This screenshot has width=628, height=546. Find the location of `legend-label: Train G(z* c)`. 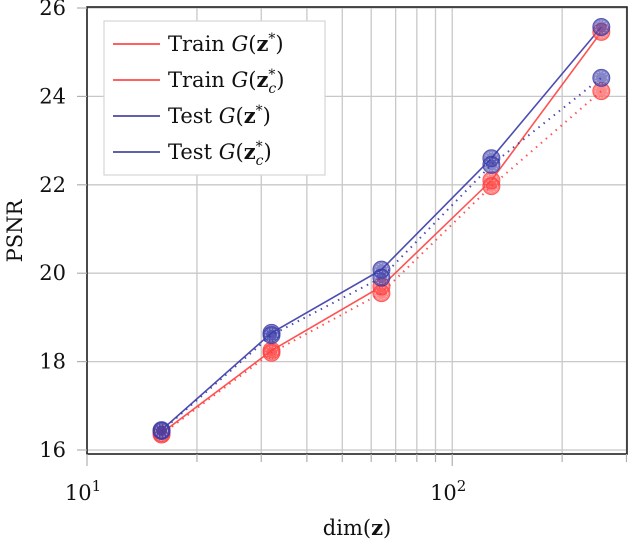

legend-label: Train G(z* c) is located at coordinates (226, 82).